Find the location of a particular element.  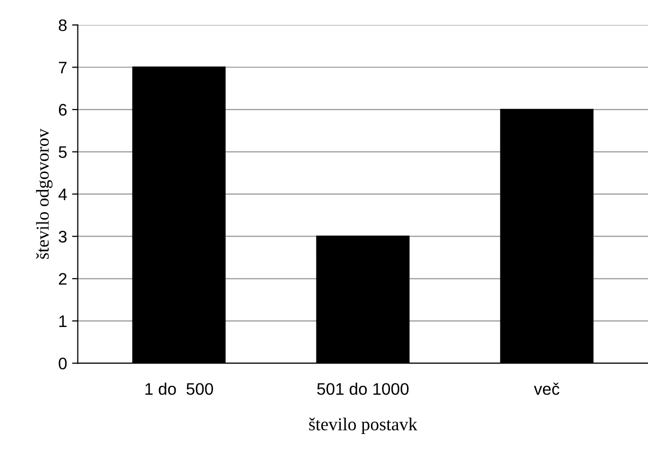

y-tick-label: 1 is located at coordinates (63, 321).